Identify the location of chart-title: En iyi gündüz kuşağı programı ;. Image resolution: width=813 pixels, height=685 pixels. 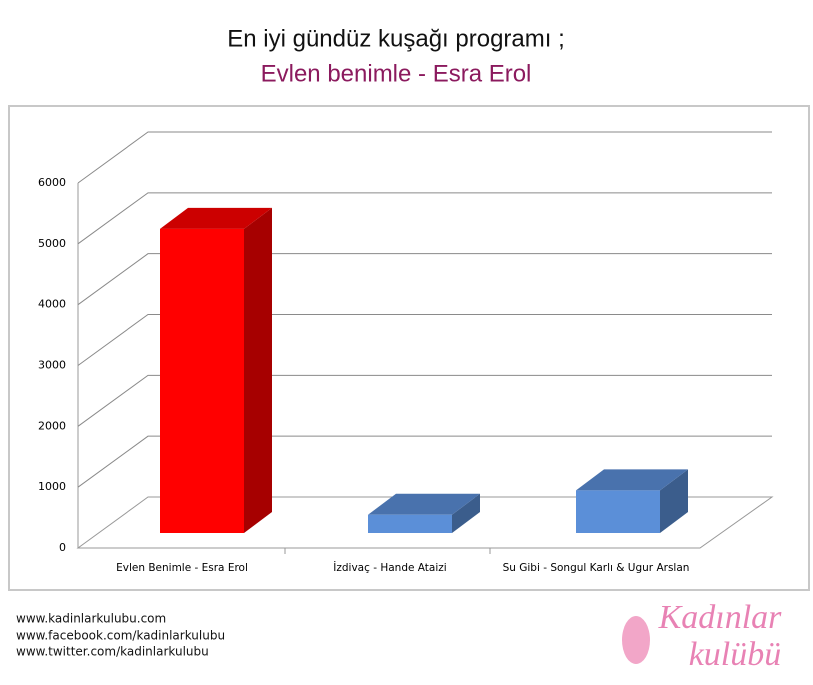
(396, 38).